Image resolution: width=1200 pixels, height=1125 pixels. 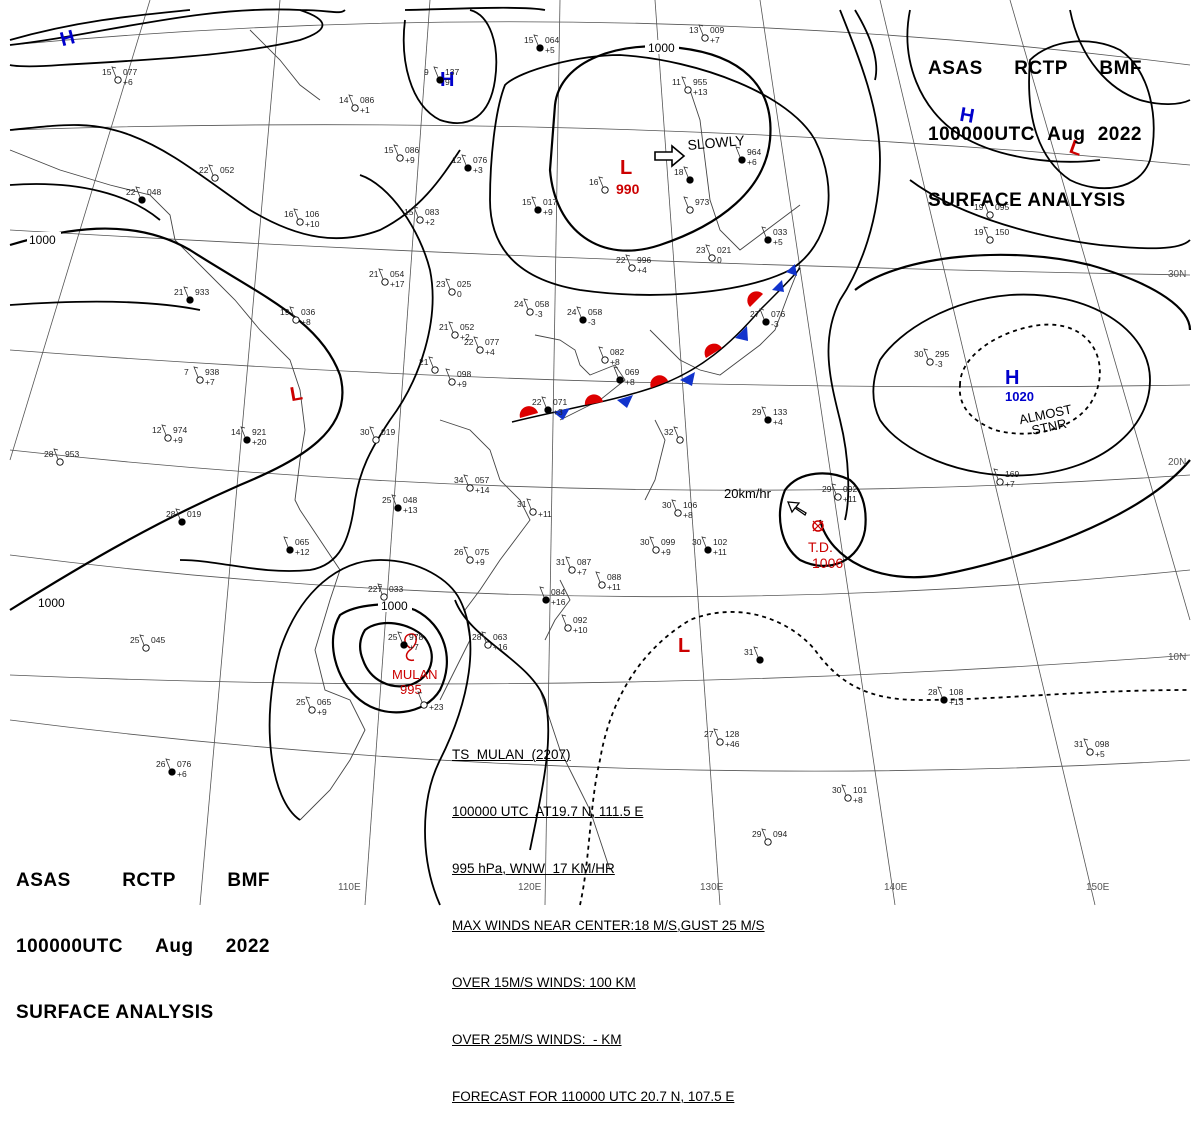 What do you see at coordinates (201, 376) in the screenshot?
I see `station-plot: 7 938+7` at bounding box center [201, 376].